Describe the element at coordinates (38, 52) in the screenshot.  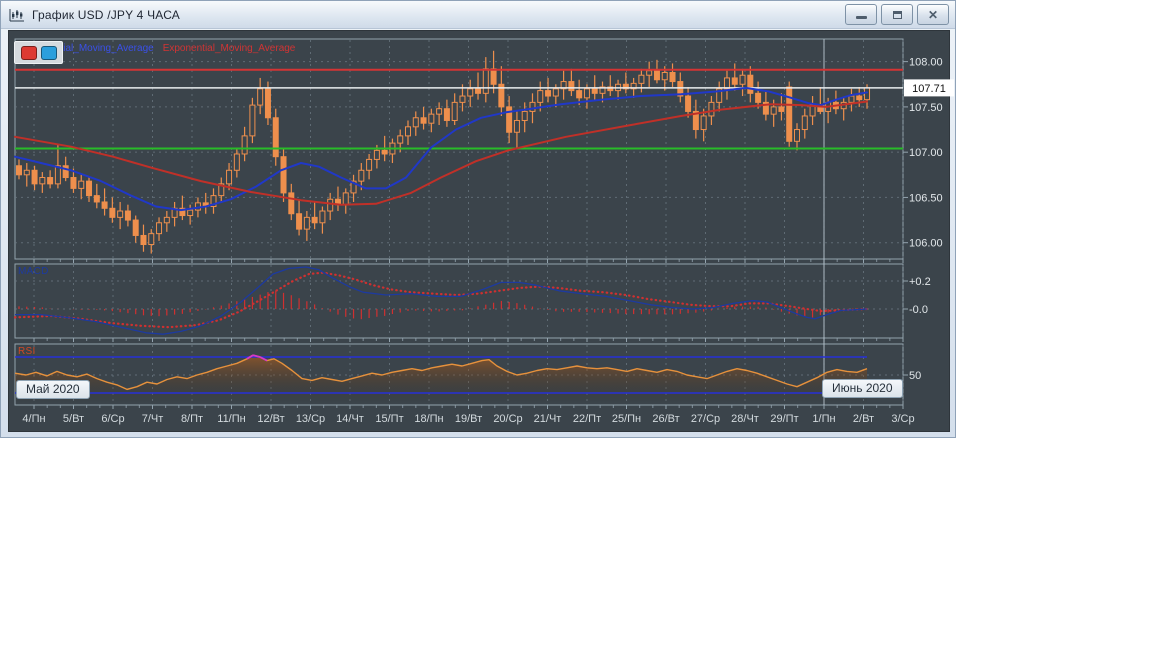
I see `indicator-buttons` at that location.